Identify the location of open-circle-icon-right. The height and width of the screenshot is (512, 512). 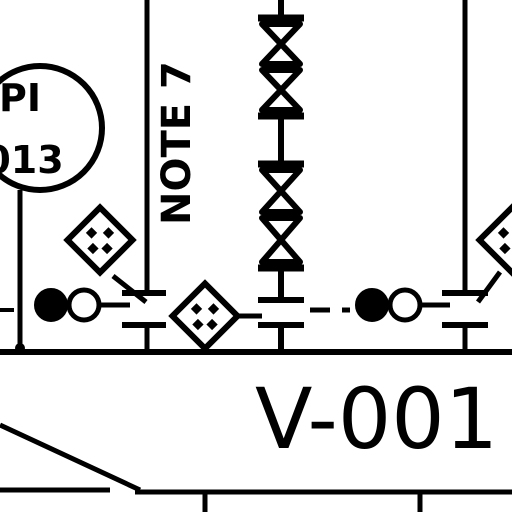
(405, 305).